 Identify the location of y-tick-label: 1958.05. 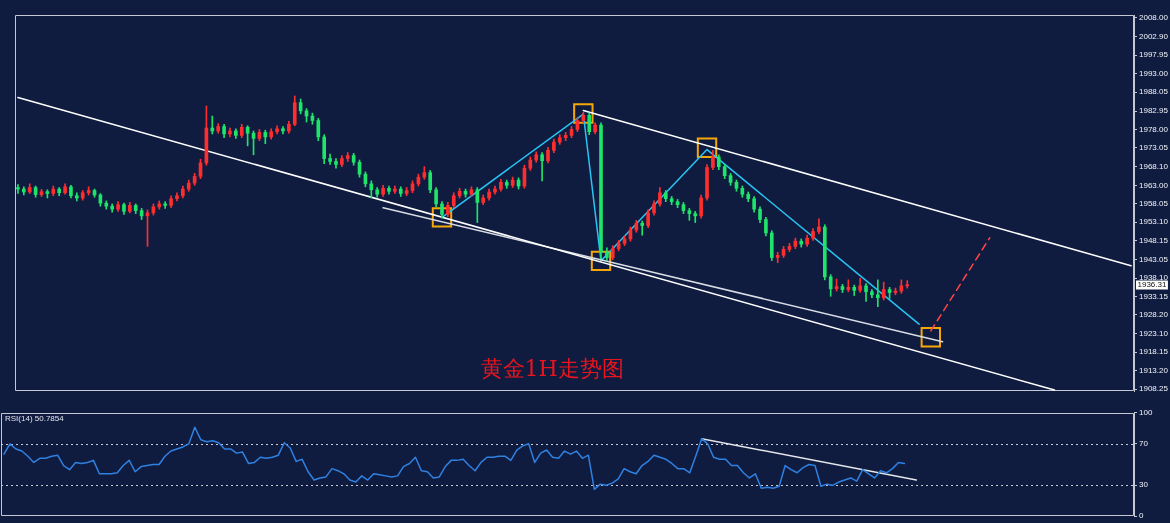
(1154, 203).